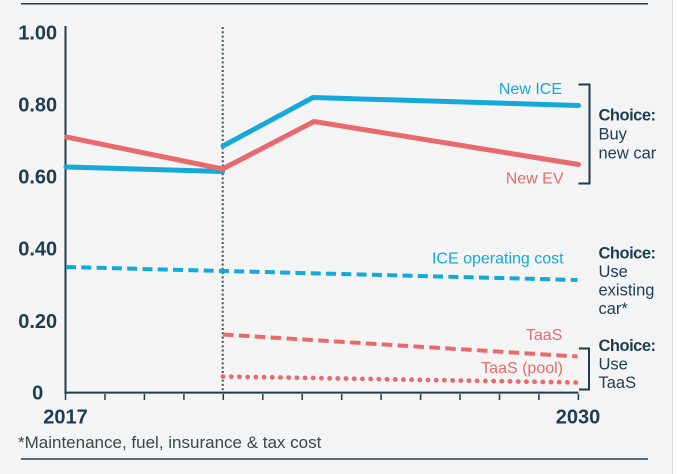 The image size is (678, 474). Describe the element at coordinates (498, 258) in the screenshot. I see `svg-text: ICE operating cost` at that location.